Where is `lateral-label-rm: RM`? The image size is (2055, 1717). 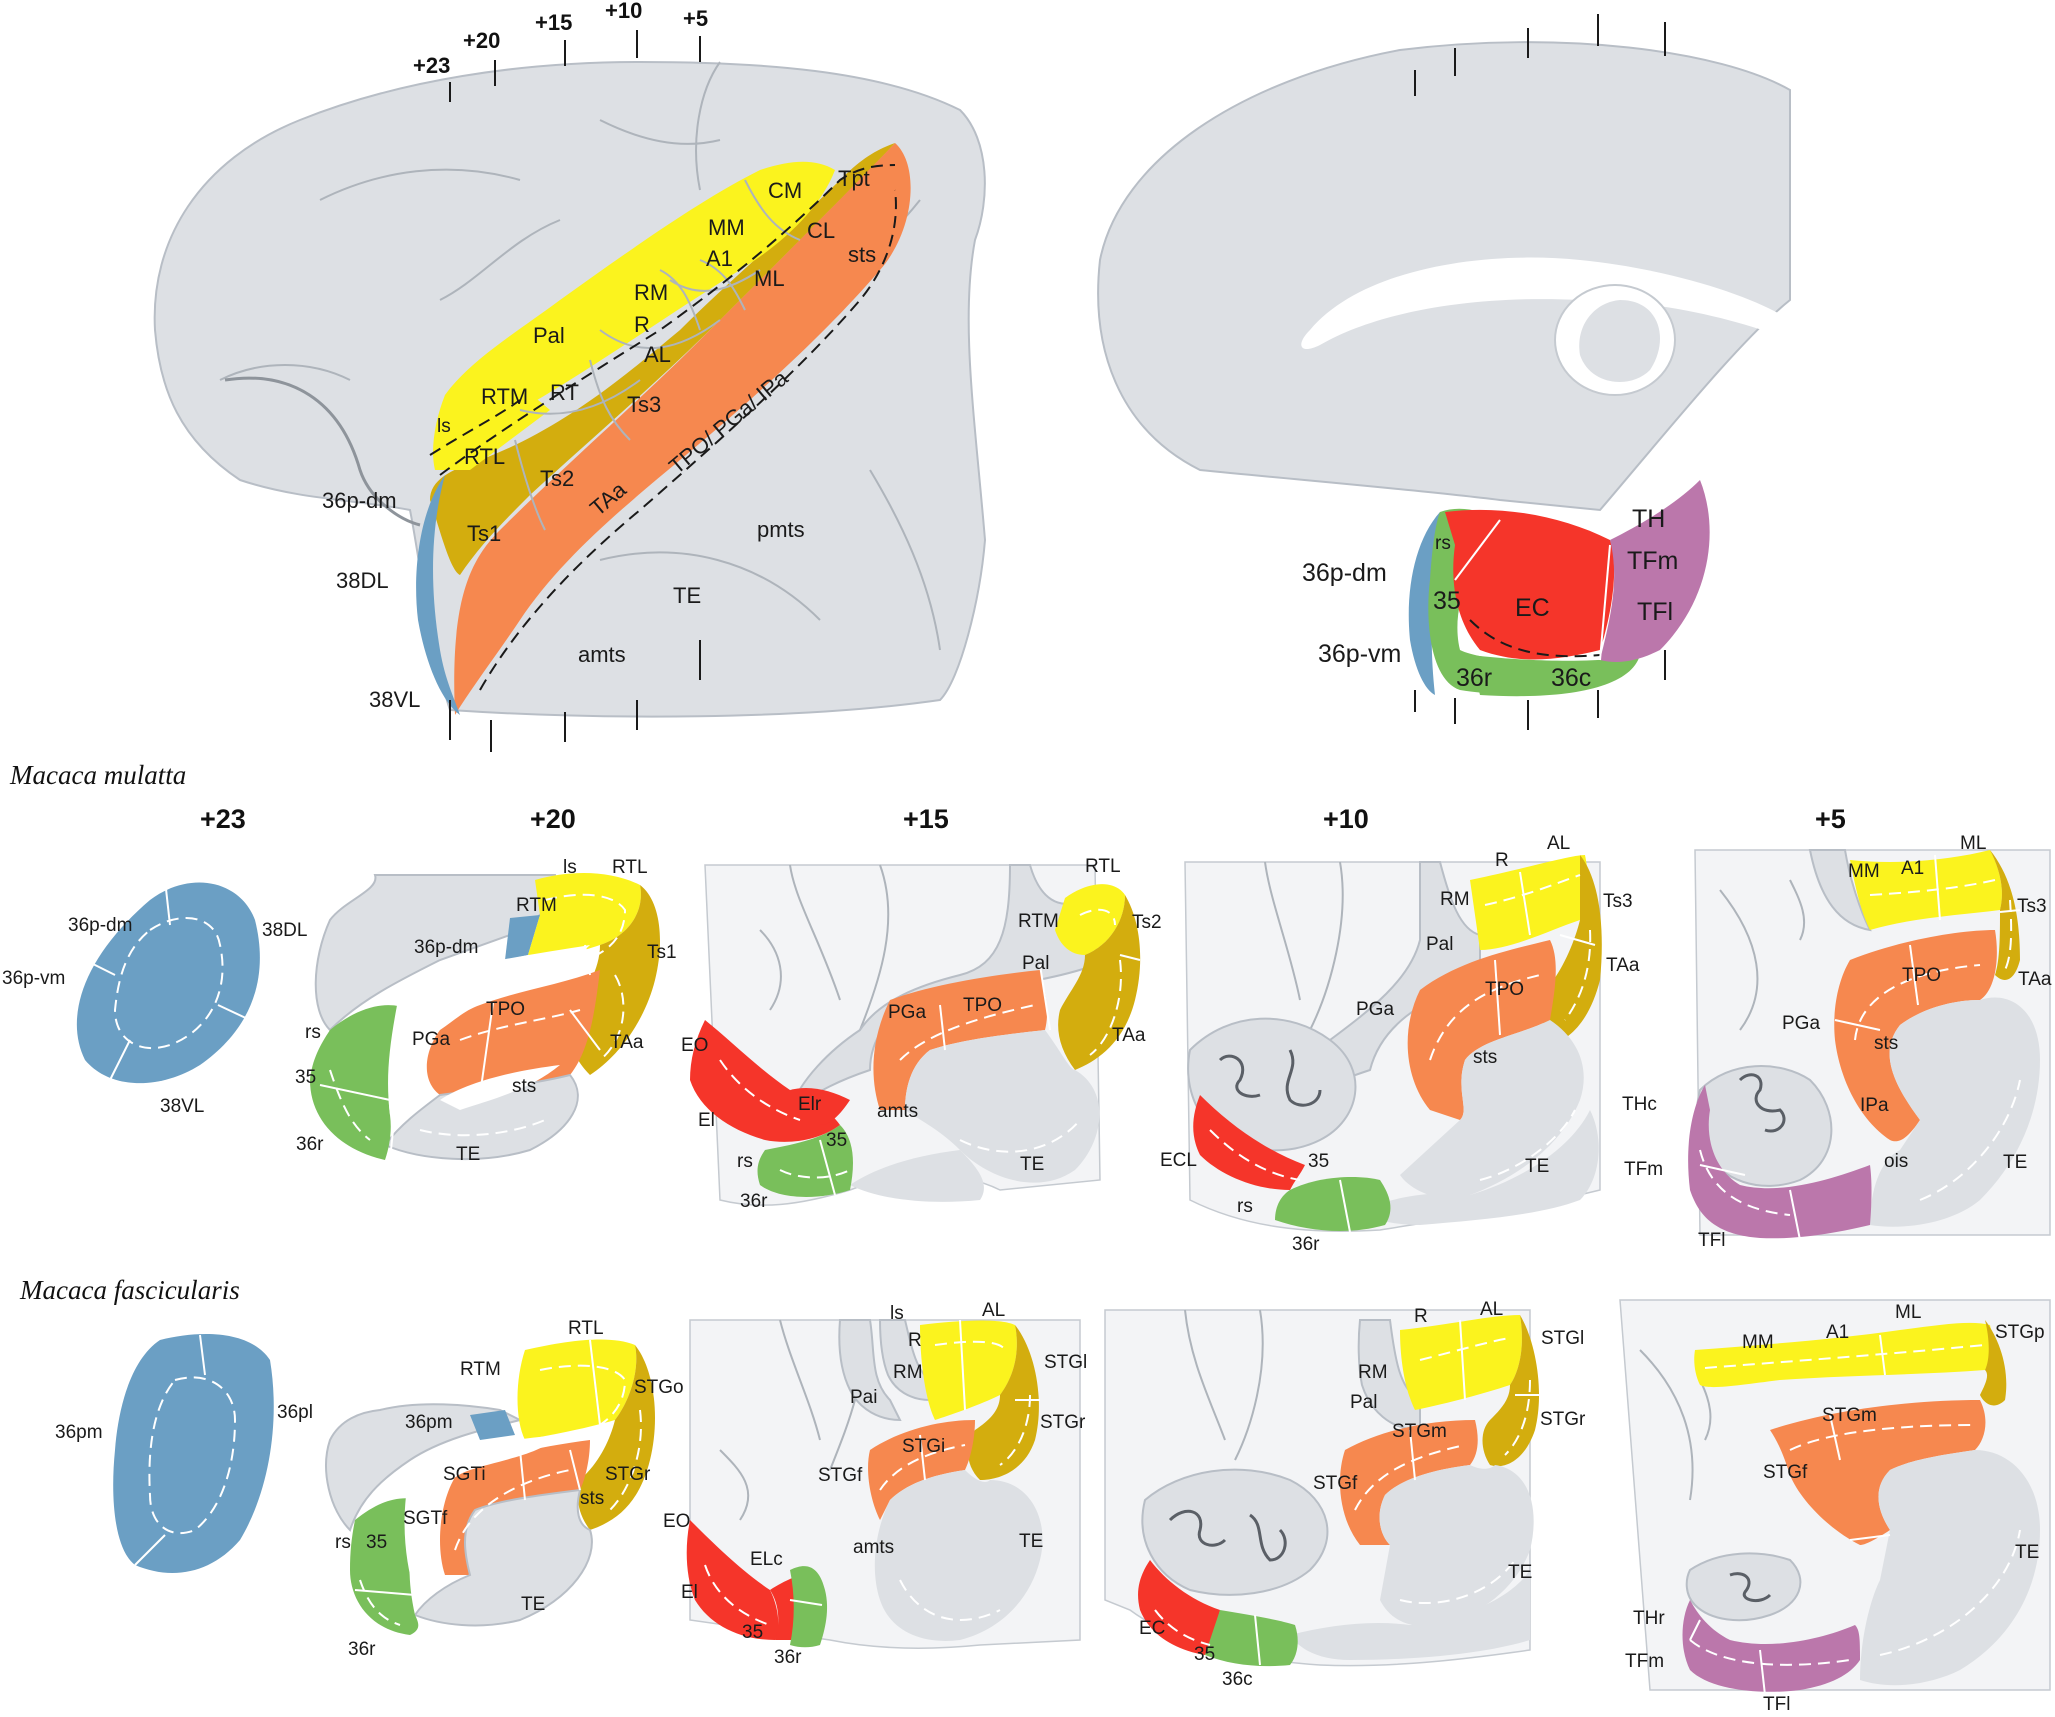 lateral-label-rm: RM is located at coordinates (651, 292).